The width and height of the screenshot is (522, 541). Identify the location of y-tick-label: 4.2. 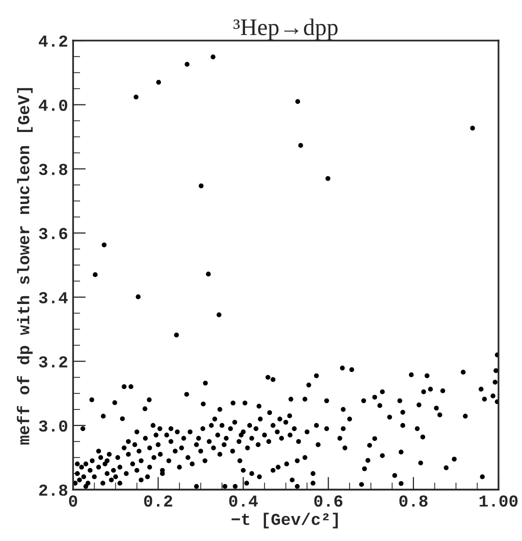
(53, 41).